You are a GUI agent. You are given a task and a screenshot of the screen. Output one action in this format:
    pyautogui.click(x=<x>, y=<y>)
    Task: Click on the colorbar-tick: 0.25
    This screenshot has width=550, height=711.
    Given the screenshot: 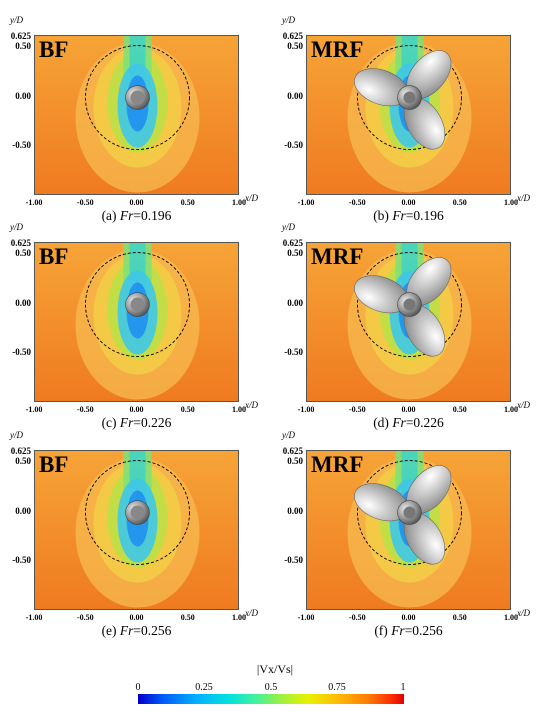 What is the action you would take?
    pyautogui.click(x=204, y=687)
    